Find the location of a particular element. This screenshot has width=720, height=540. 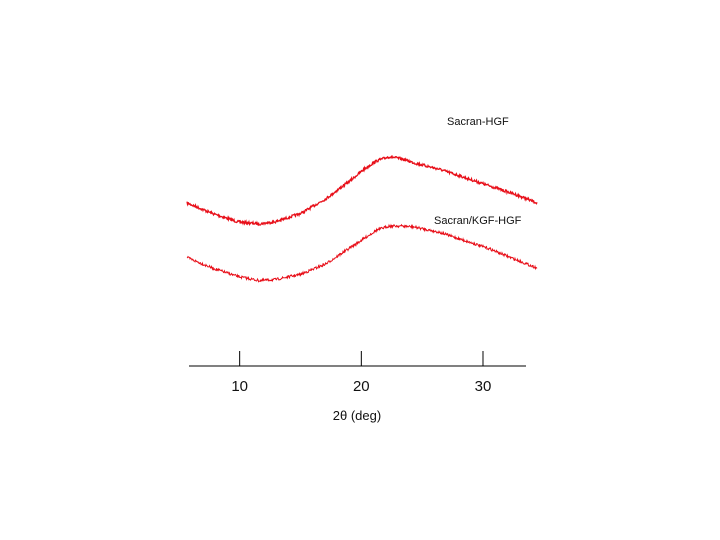

x-tick-label-20: 20 is located at coordinates (361, 386).